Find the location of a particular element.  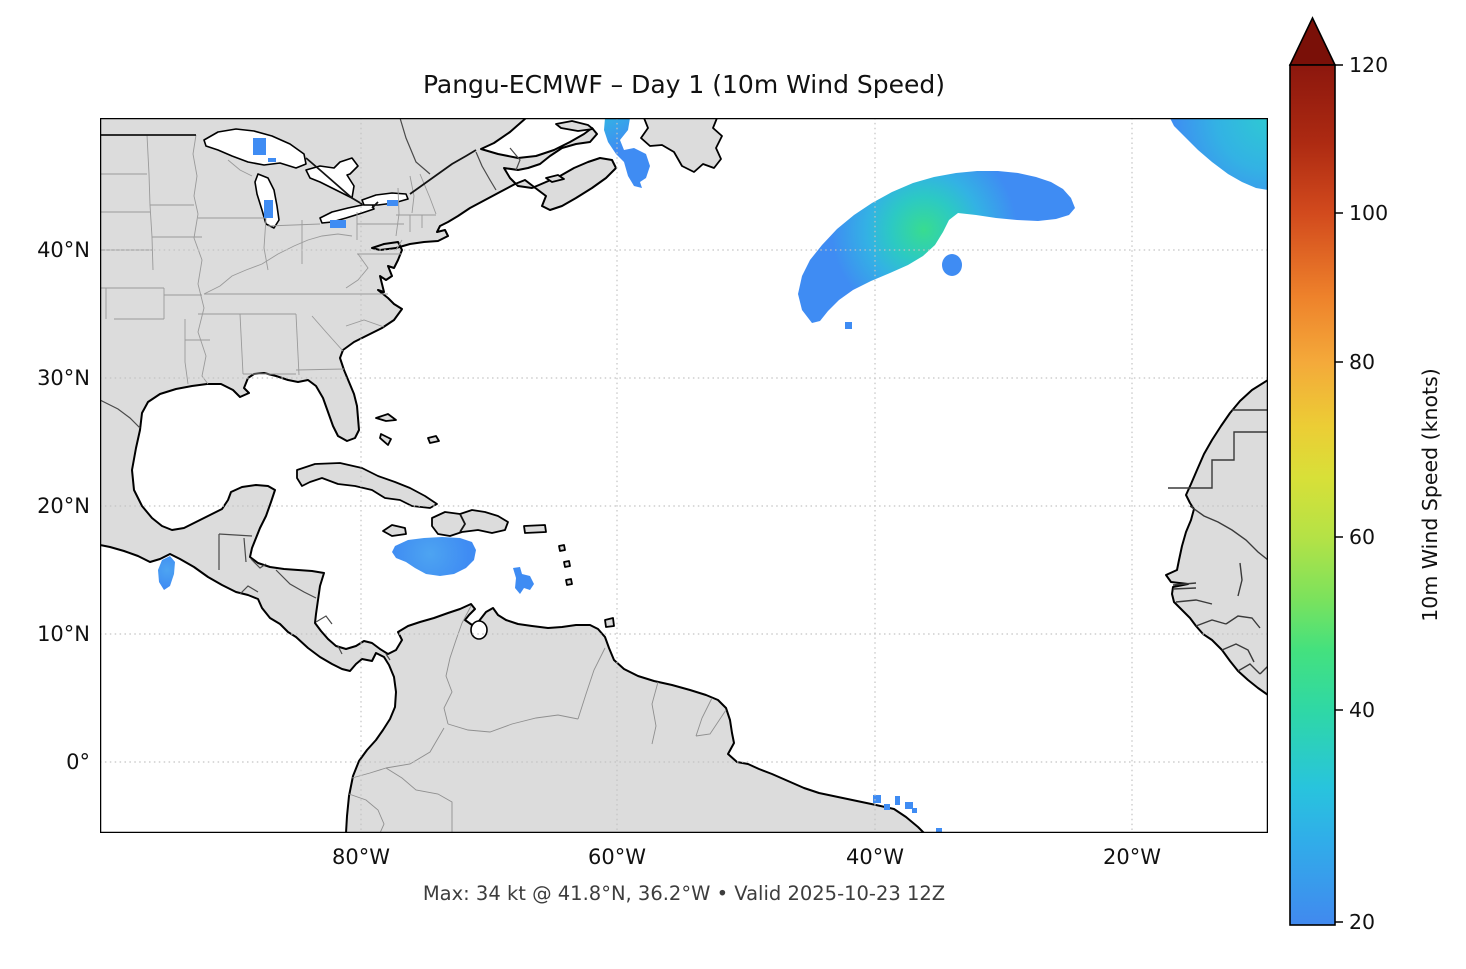

colorbar-bar is located at coordinates (1312, 495).